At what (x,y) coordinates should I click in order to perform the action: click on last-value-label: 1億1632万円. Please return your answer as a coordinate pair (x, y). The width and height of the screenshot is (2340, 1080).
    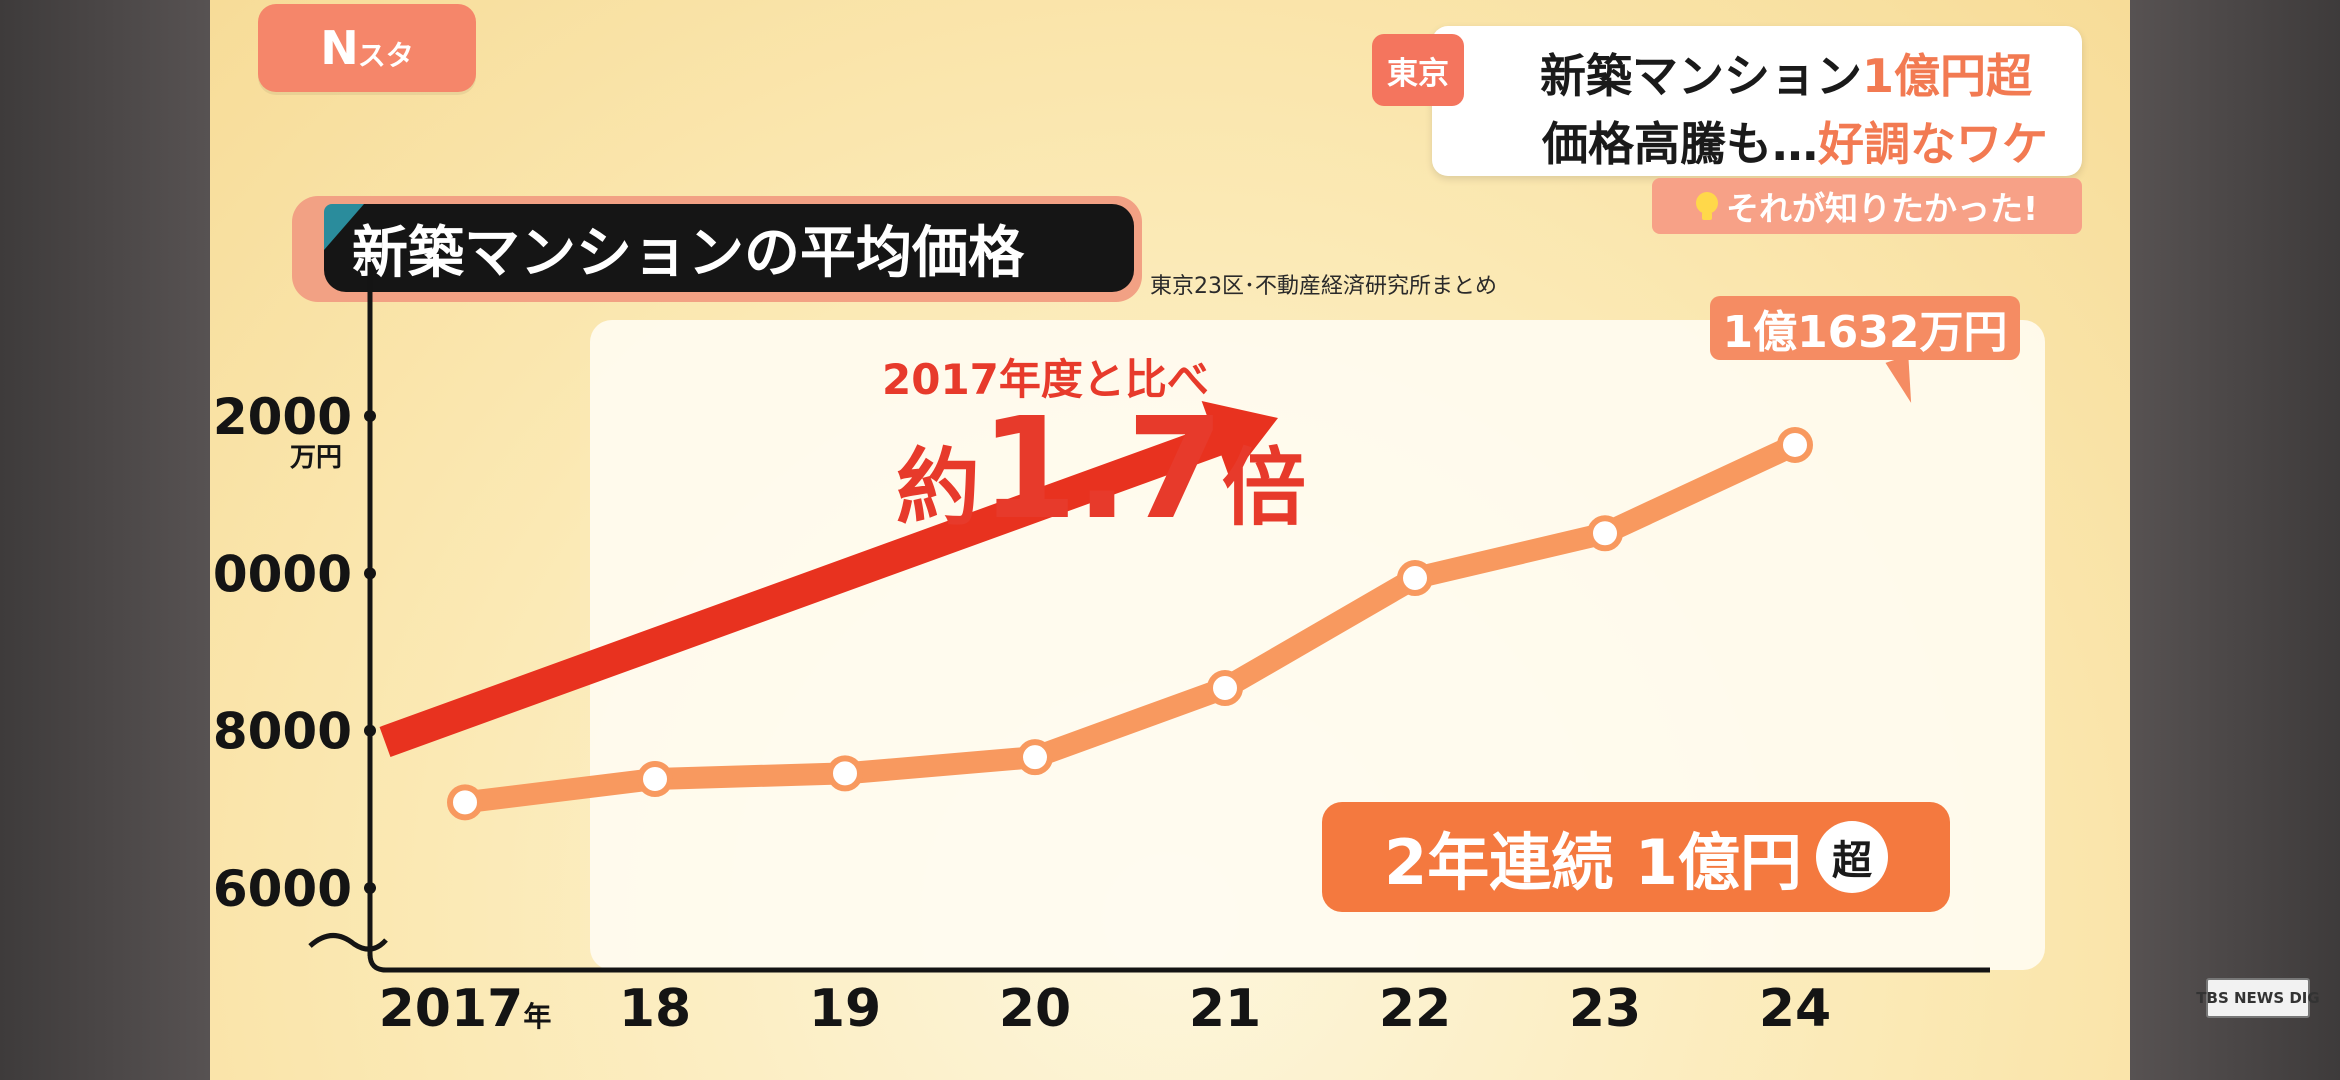
    Looking at the image, I should click on (1865, 328).